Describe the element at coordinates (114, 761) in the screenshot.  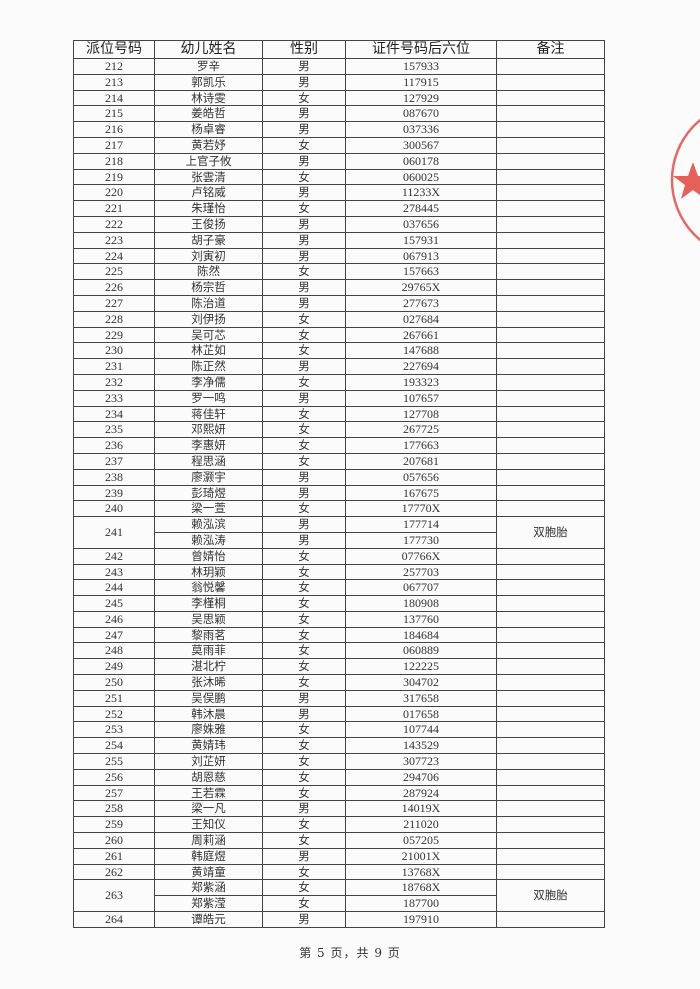
I see `cell-number: 255` at that location.